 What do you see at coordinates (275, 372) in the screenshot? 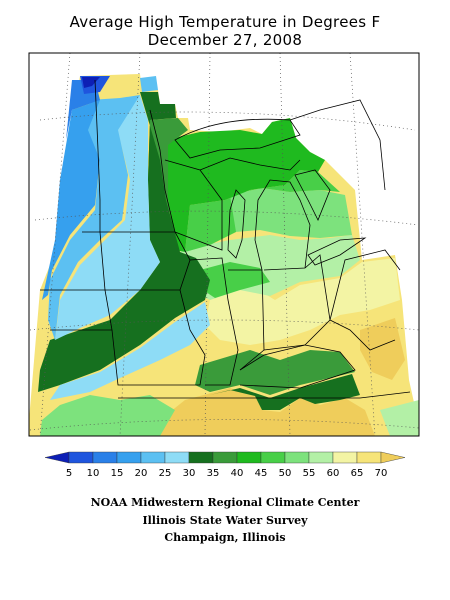
I see `zone-35-40-b` at bounding box center [275, 372].